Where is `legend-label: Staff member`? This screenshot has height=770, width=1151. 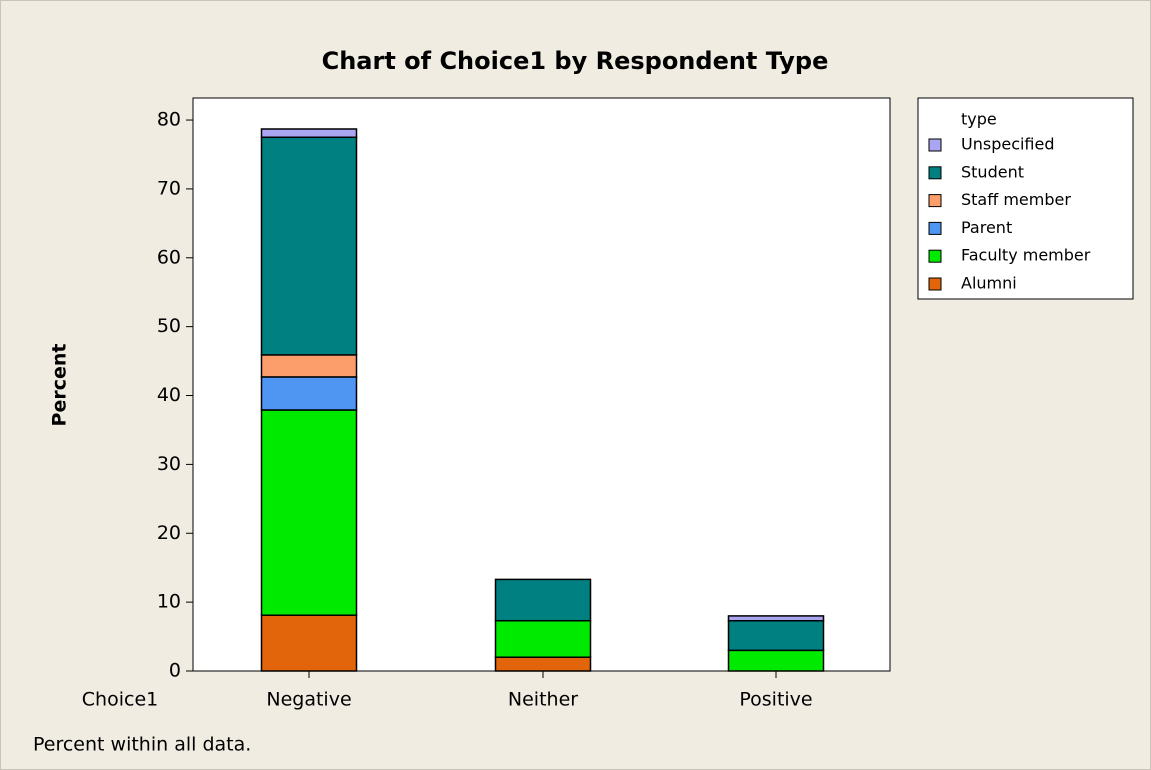 legend-label: Staff member is located at coordinates (1016, 199).